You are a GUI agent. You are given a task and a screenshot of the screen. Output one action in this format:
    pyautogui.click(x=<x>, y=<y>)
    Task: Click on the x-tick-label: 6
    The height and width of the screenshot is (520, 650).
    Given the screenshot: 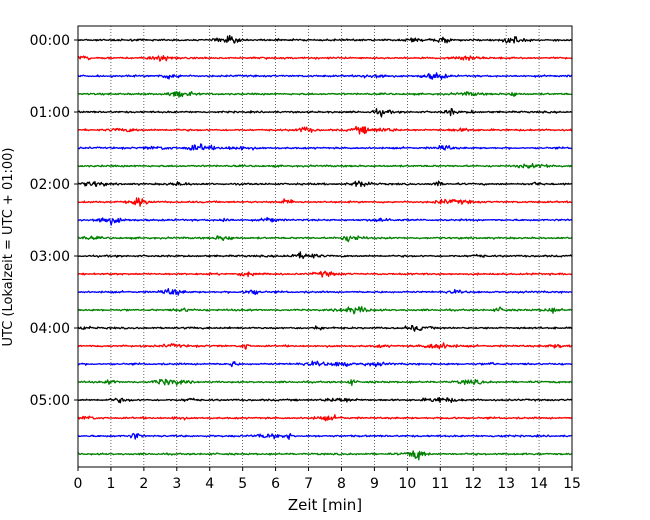 What is the action you would take?
    pyautogui.click(x=275, y=484)
    